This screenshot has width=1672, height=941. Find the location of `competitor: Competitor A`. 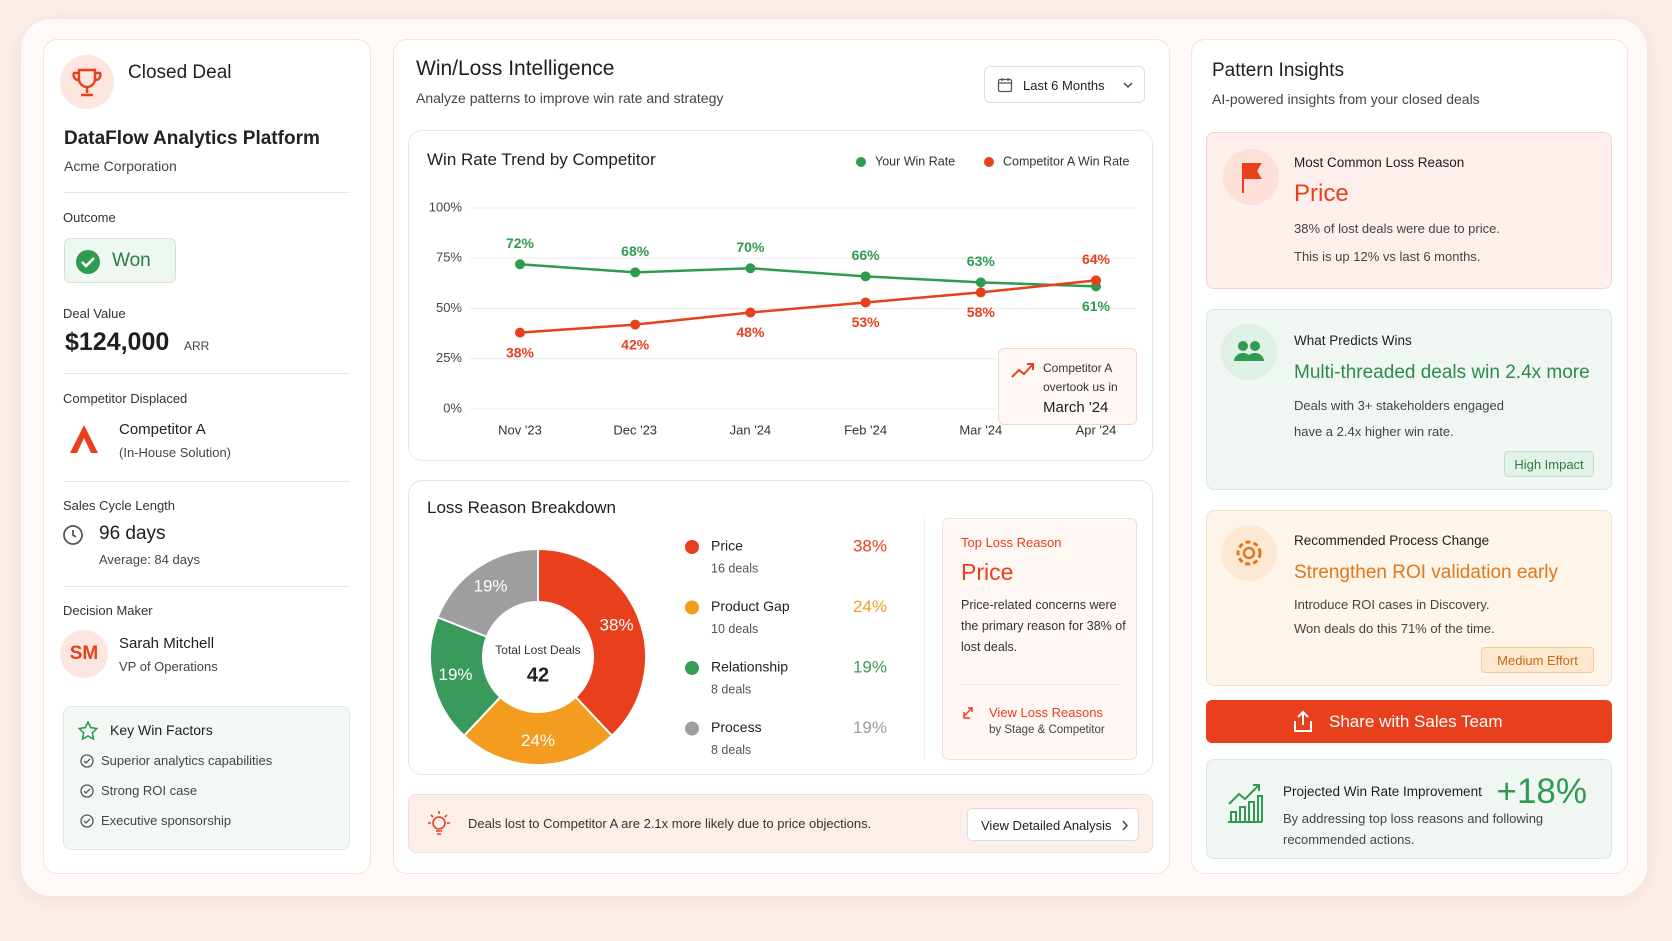

competitor: Competitor A is located at coordinates (162, 429).